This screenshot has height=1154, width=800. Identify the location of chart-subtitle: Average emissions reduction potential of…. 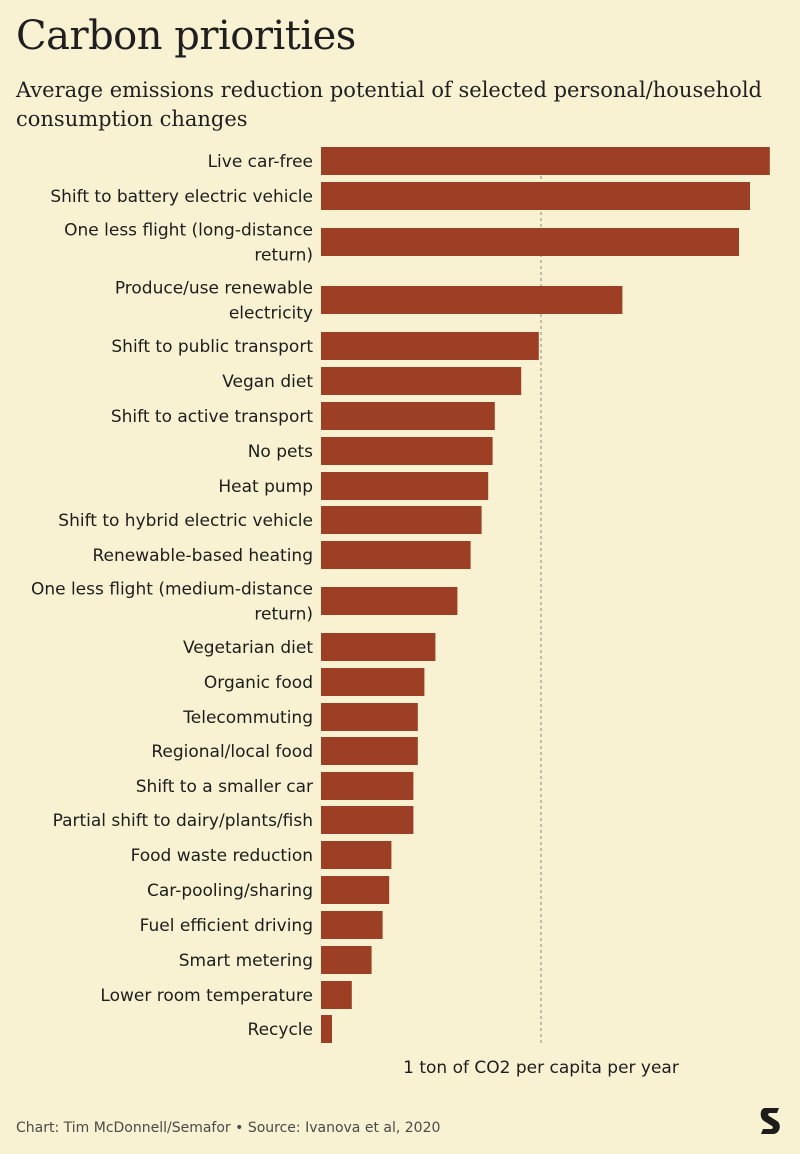
(389, 104).